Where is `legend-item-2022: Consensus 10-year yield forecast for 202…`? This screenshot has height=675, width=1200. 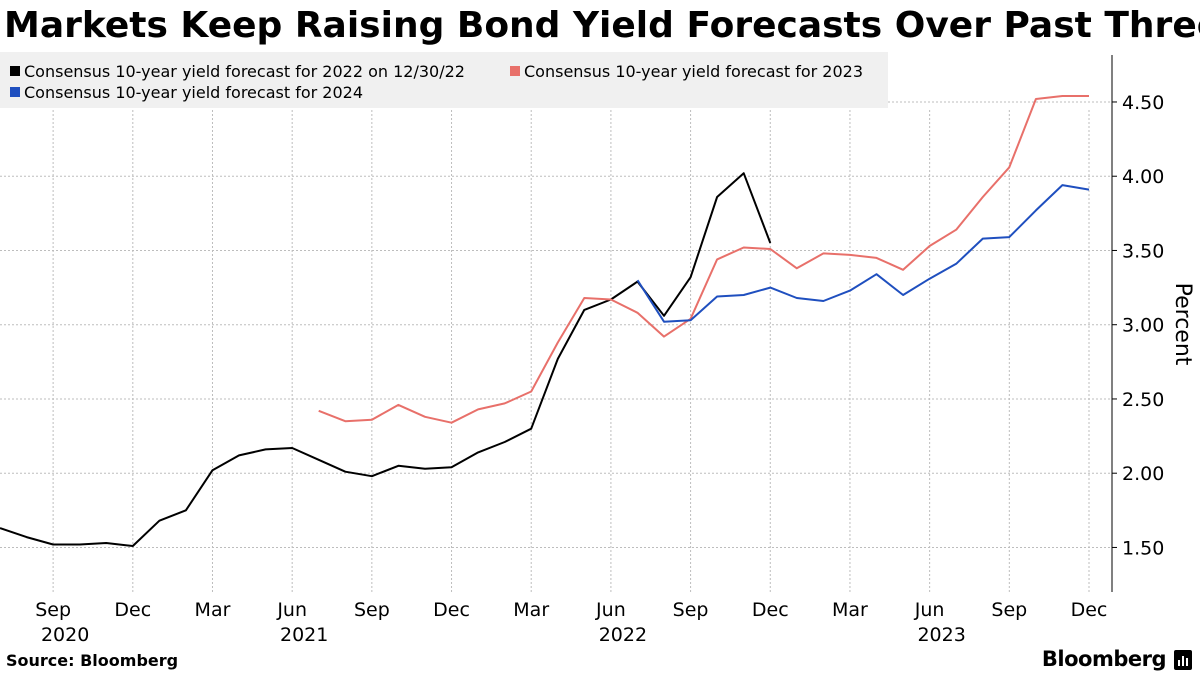 legend-item-2022: Consensus 10-year yield forecast for 202… is located at coordinates (237, 72).